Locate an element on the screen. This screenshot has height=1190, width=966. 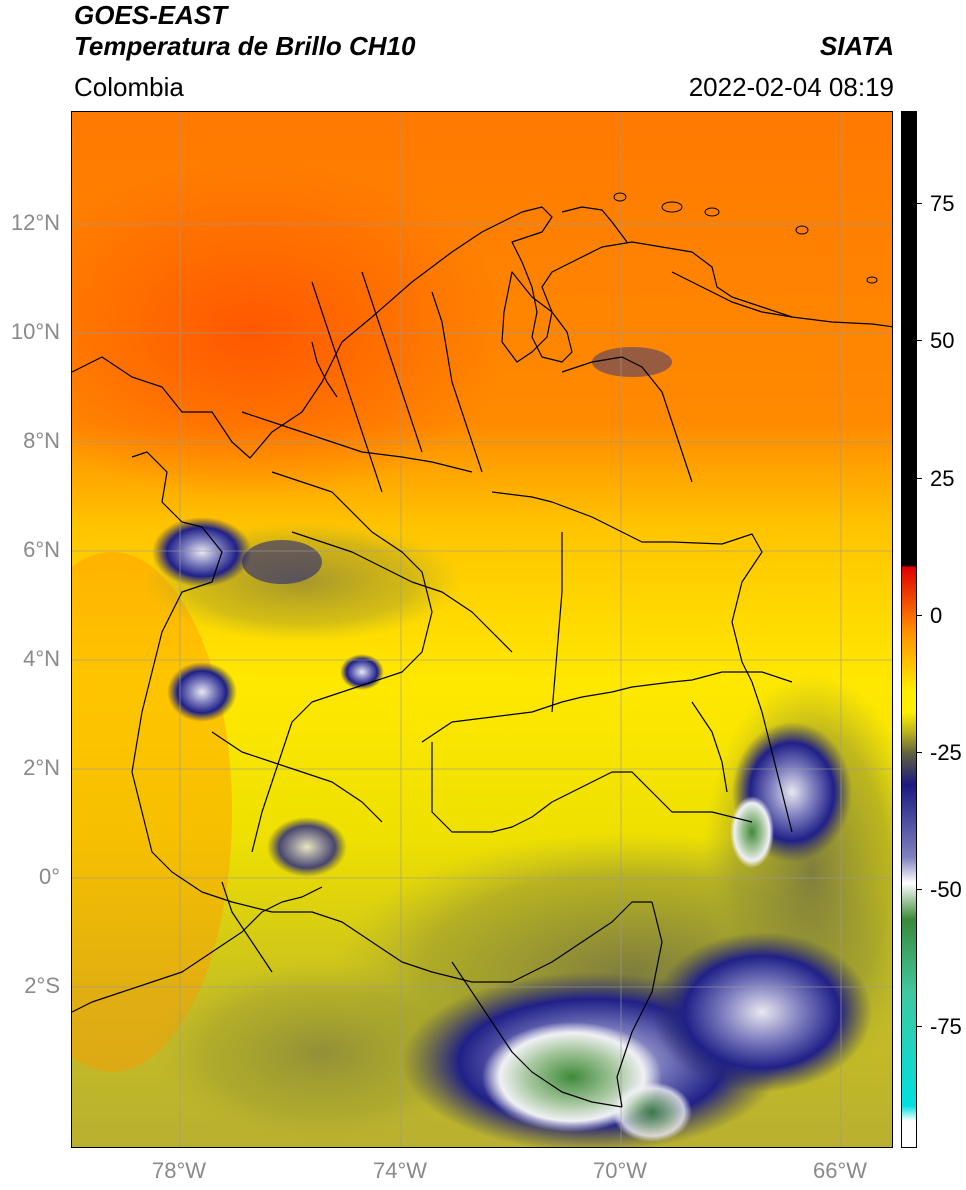
border-department-sucre is located at coordinates (324, 369).